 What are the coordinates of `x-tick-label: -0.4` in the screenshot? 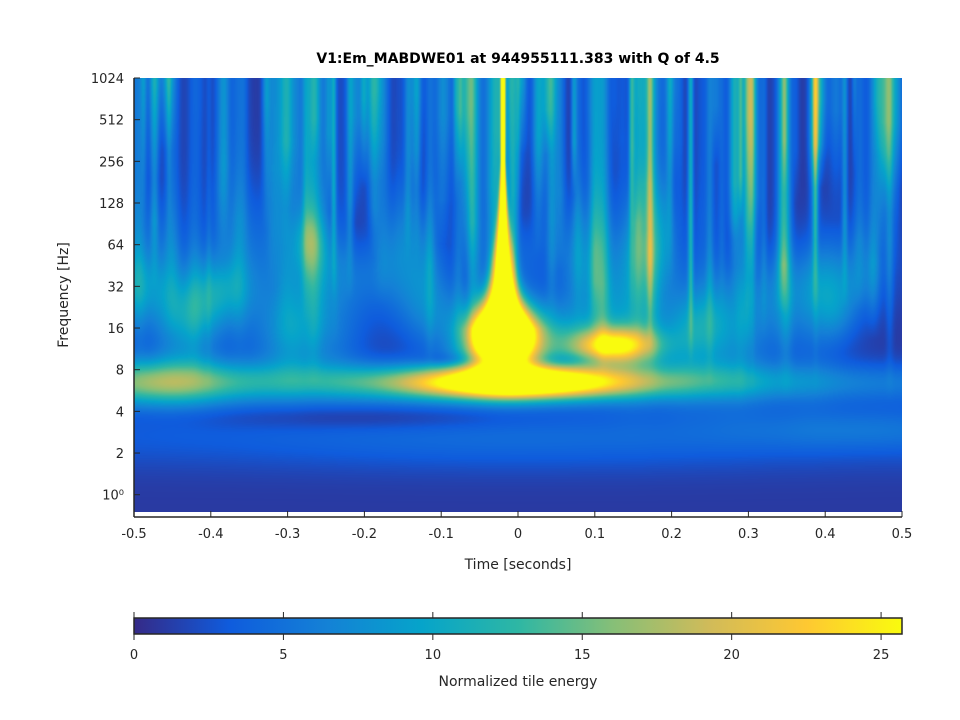 It's located at (210, 534).